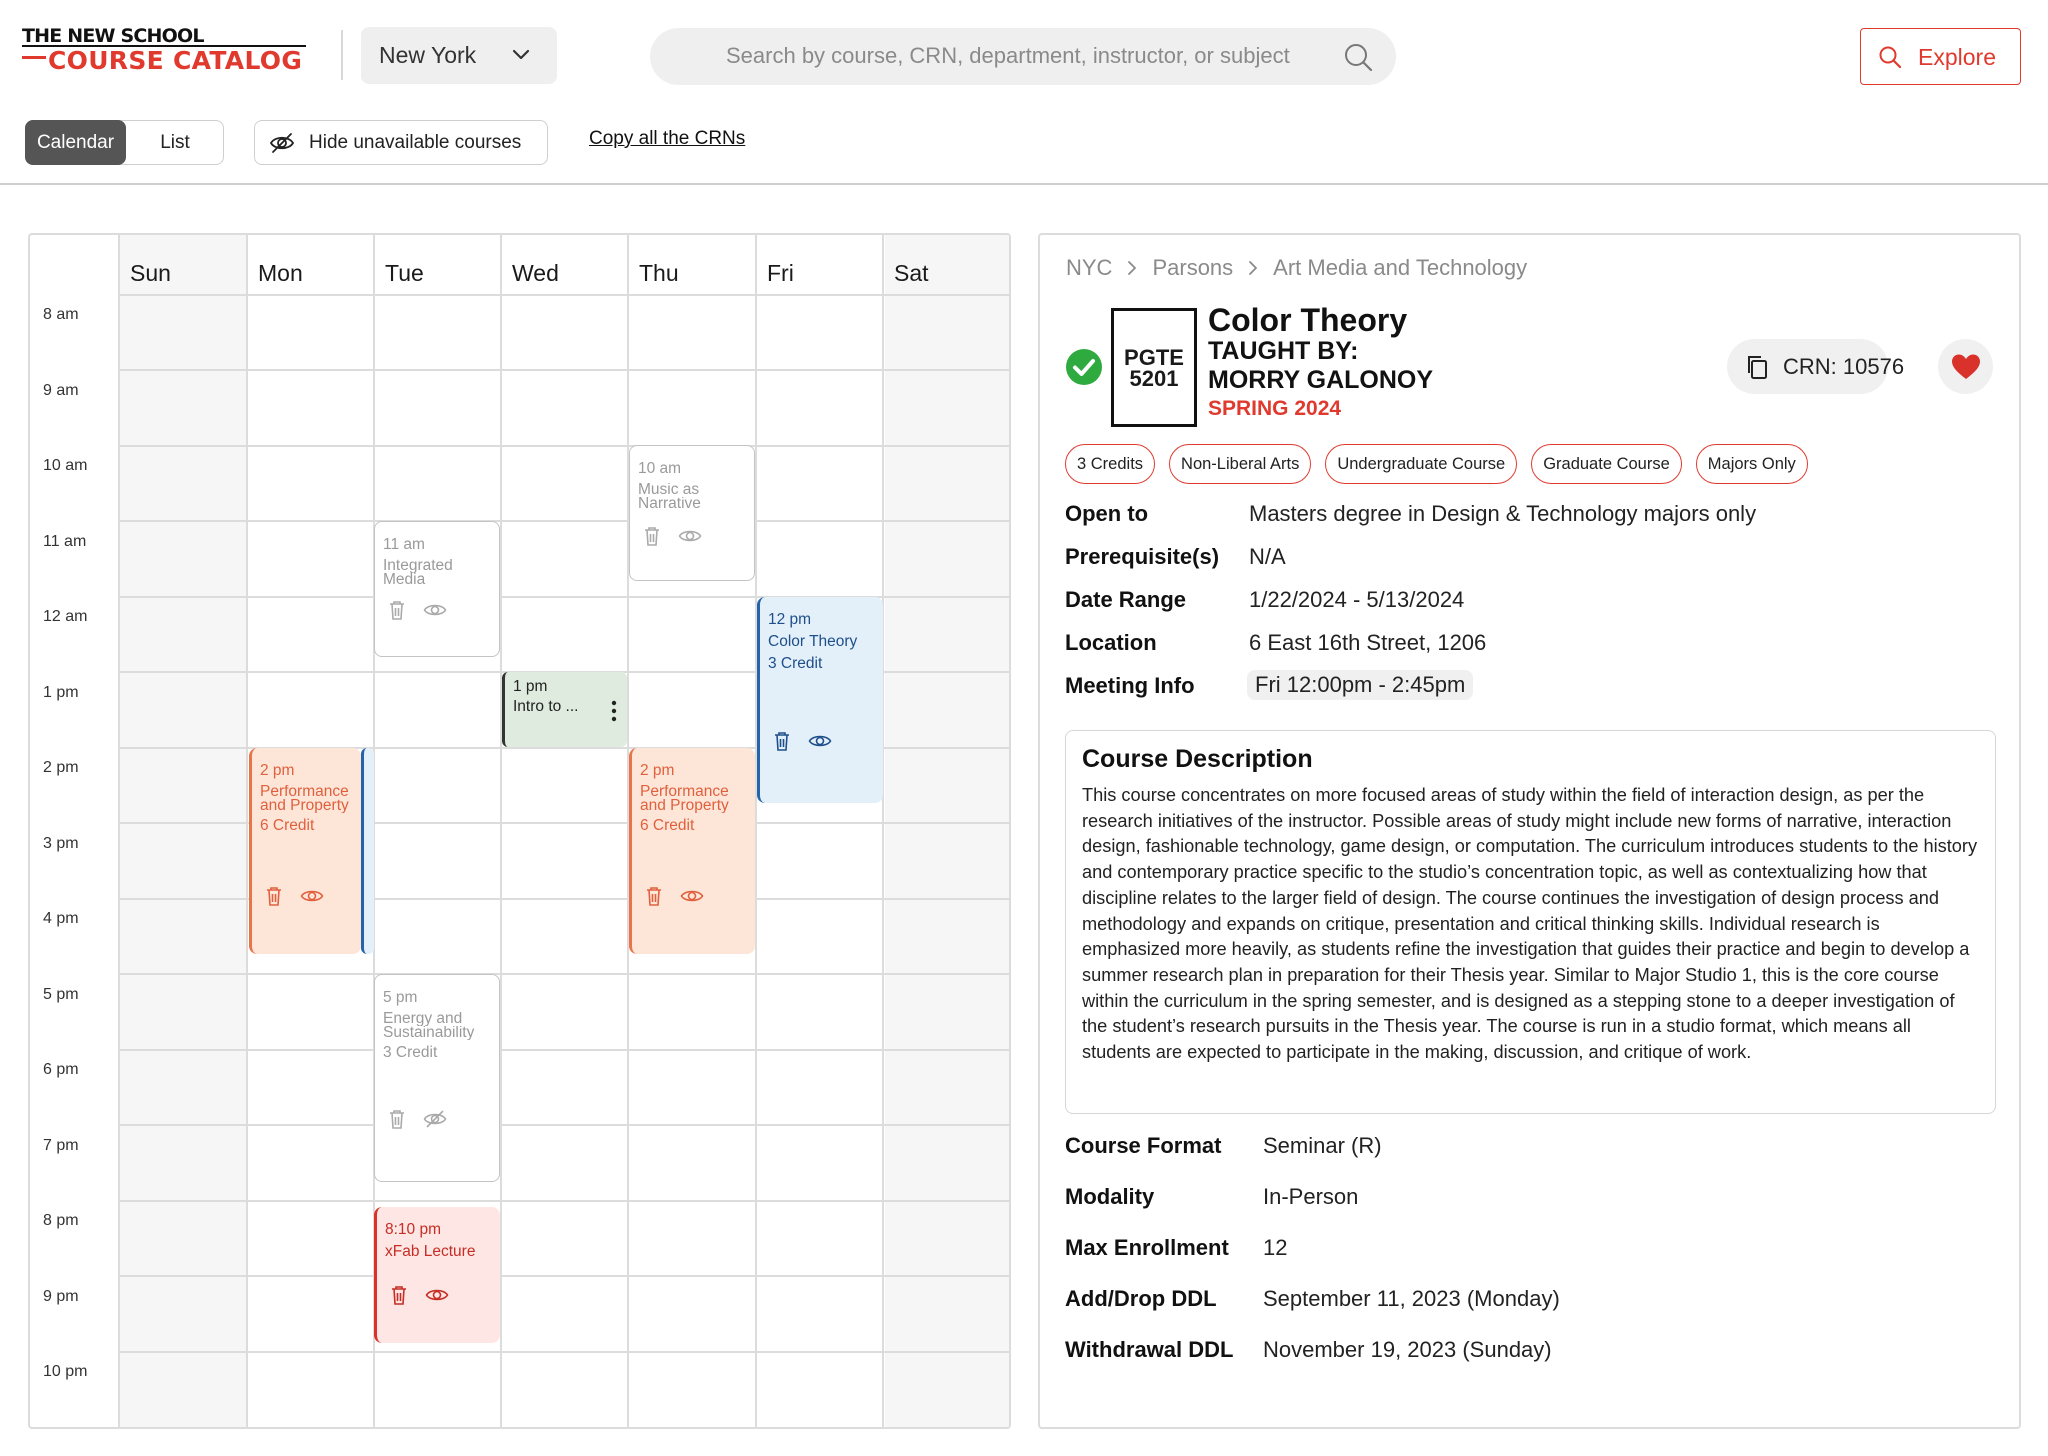 This screenshot has height=1456, width=2048. Describe the element at coordinates (1358, 57) in the screenshot. I see `search-icon` at that location.